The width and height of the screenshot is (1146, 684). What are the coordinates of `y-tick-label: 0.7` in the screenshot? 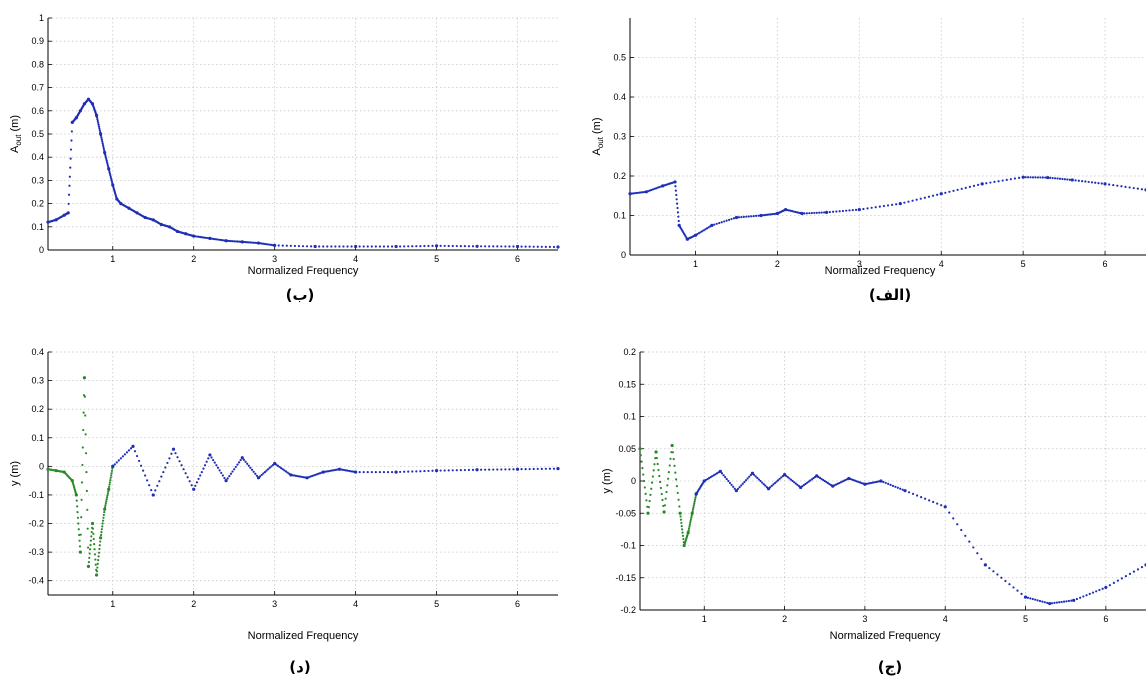 It's located at (37, 88).